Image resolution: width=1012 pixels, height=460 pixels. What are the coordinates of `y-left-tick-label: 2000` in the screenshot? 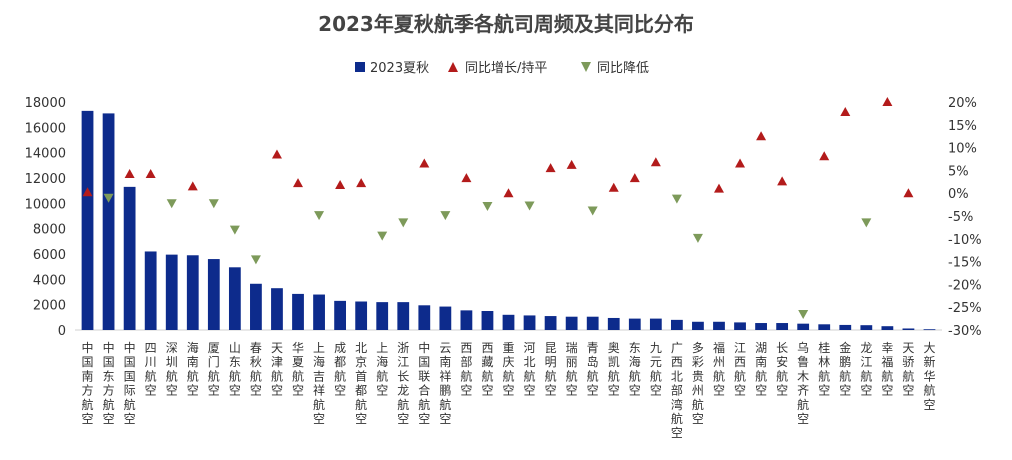 It's located at (49, 306).